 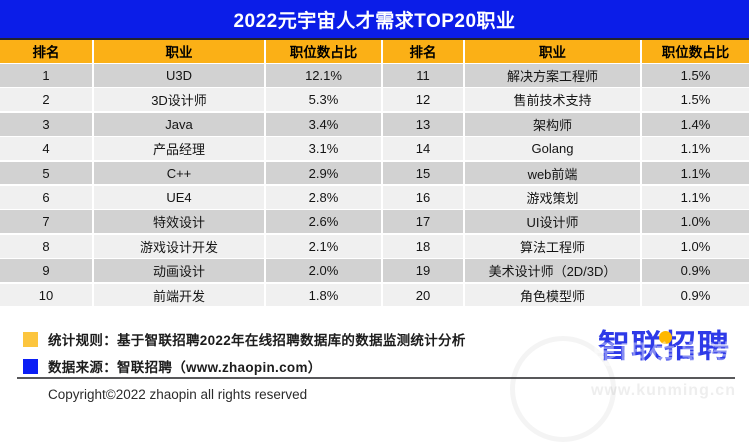 What do you see at coordinates (179, 222) in the screenshot?
I see `cell-job: 特效设计` at bounding box center [179, 222].